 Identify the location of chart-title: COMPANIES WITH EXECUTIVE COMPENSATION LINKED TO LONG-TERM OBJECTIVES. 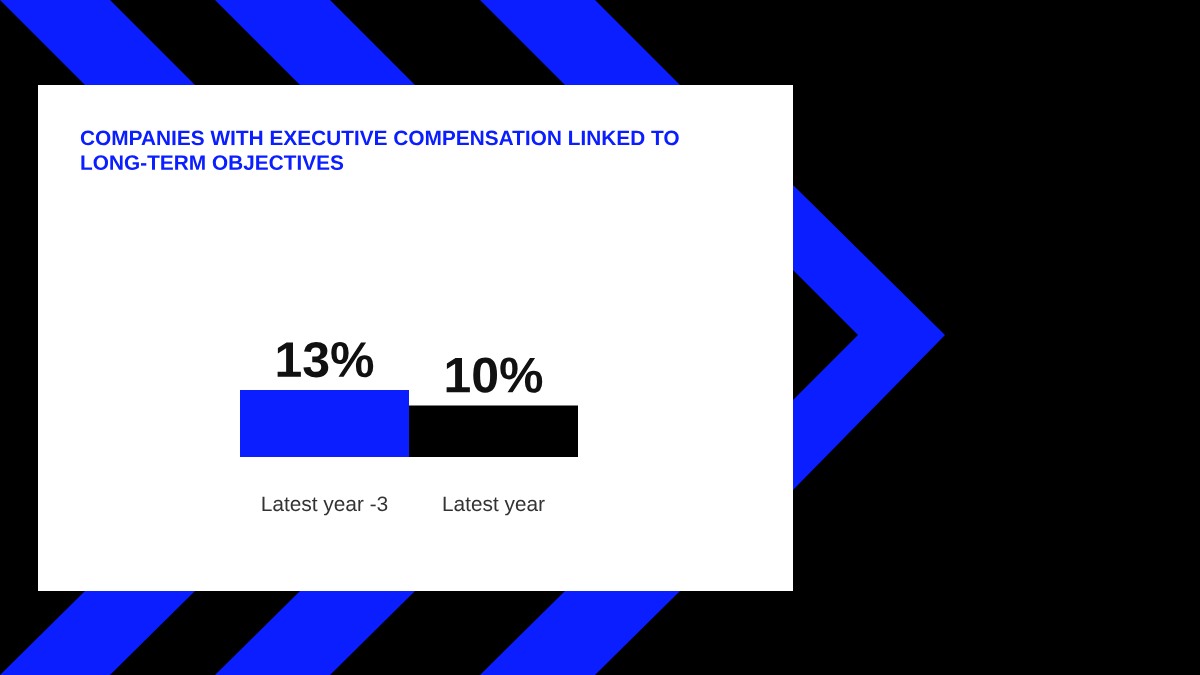
(379, 150).